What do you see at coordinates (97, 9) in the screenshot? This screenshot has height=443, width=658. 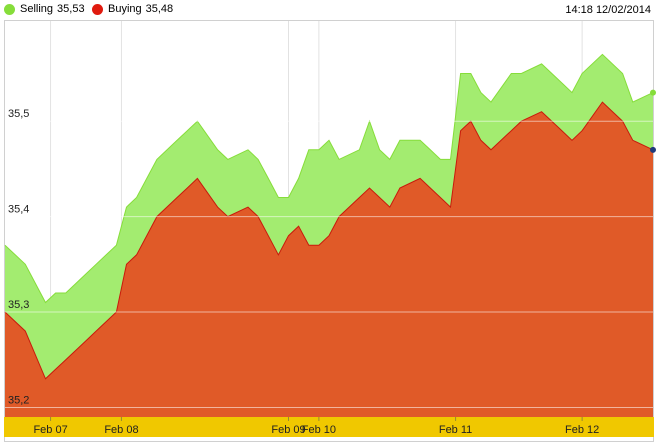 I see `buying-dot-icon` at bounding box center [97, 9].